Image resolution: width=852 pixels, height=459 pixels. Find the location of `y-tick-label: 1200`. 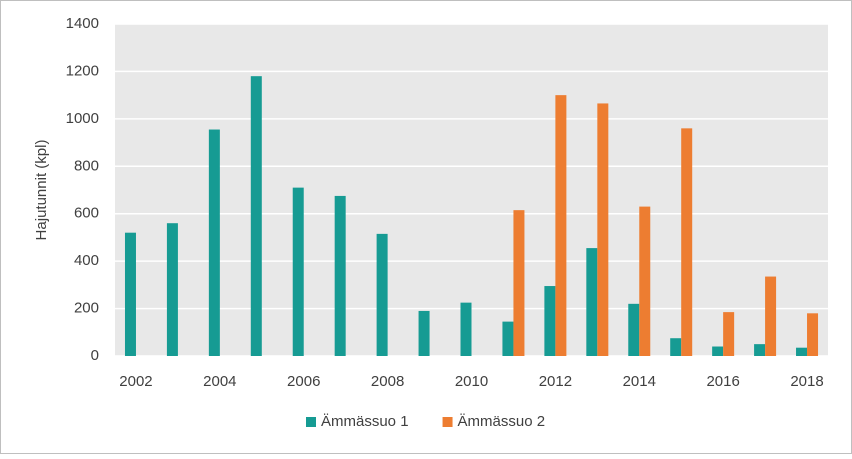

y-tick-label: 1200 is located at coordinates (82, 70).